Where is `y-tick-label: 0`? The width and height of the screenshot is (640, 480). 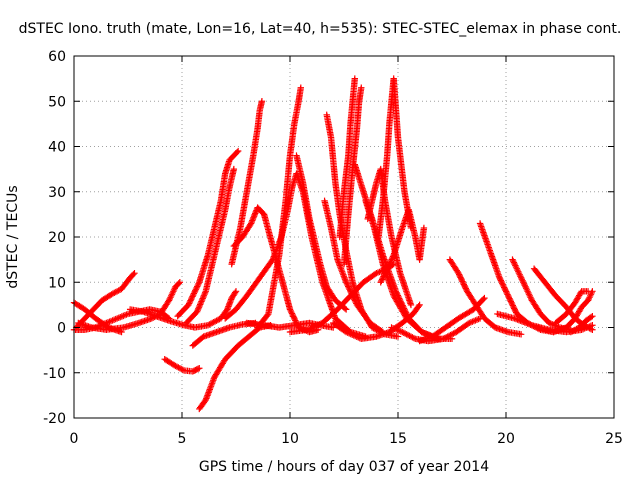
y-tick-label: 0 is located at coordinates (61, 329).